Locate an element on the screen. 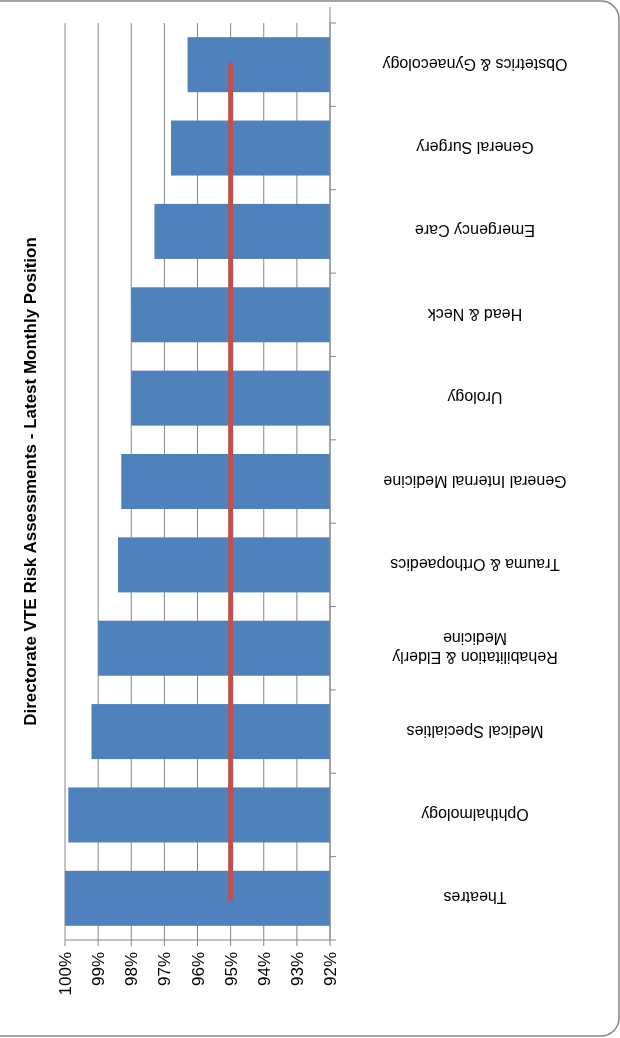  y-tick-label: Emergency Care is located at coordinates (475, 231).